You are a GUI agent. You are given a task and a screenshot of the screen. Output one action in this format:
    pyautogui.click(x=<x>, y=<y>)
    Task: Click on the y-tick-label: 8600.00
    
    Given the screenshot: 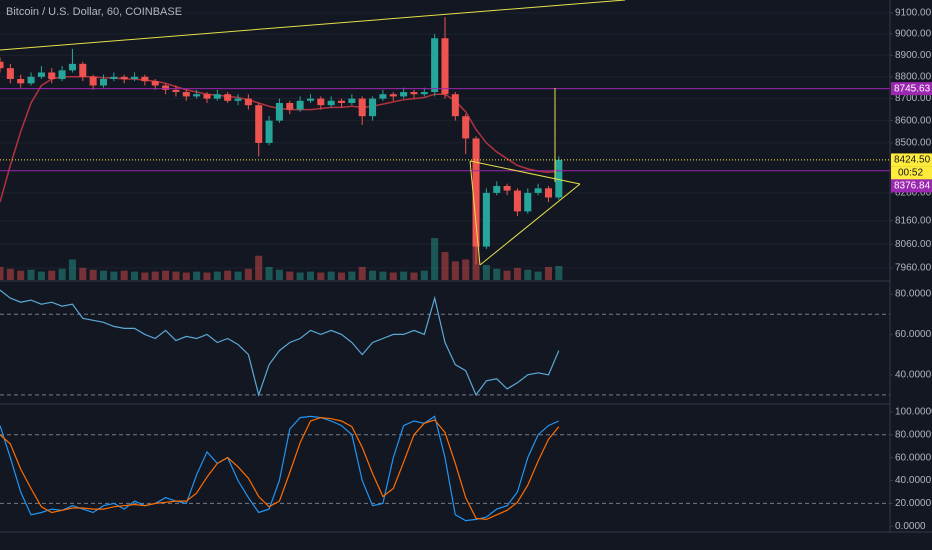 What is the action you would take?
    pyautogui.click(x=913, y=120)
    